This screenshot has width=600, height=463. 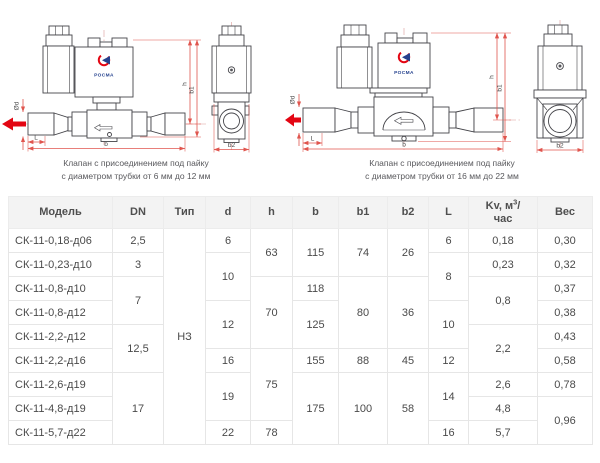 I want to click on cell-b: 115, so click(x=315, y=252).